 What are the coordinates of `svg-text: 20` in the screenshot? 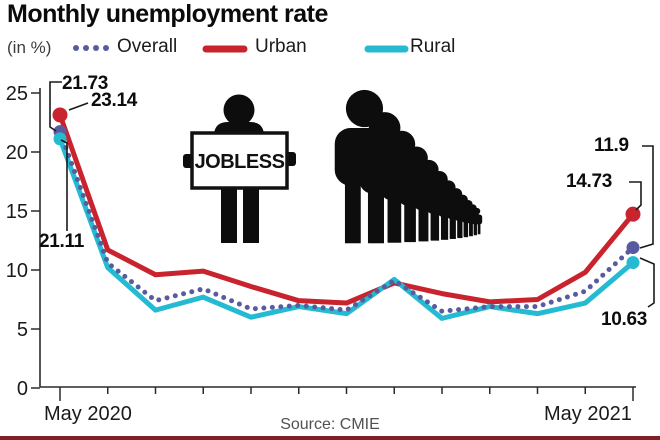 It's located at (17, 153).